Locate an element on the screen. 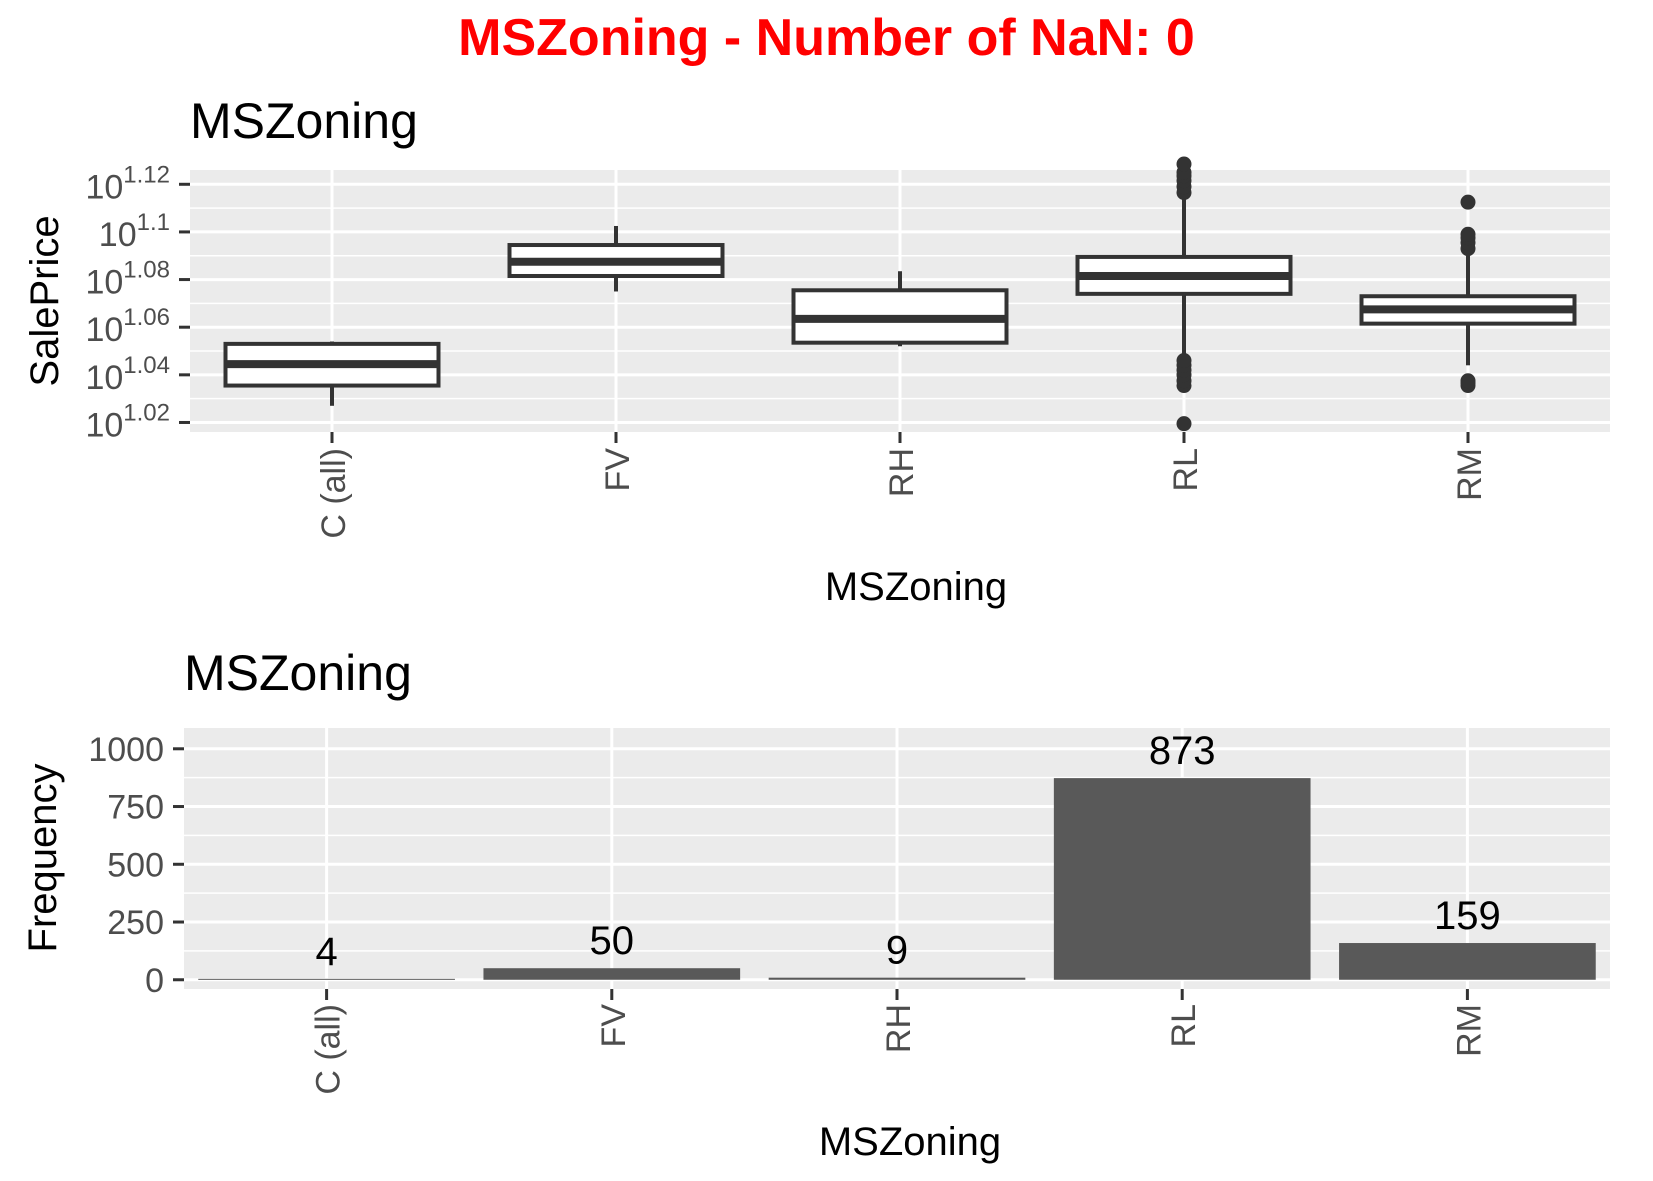 This screenshot has width=1653, height=1181. bar-data-label: 9 is located at coordinates (897, 951).